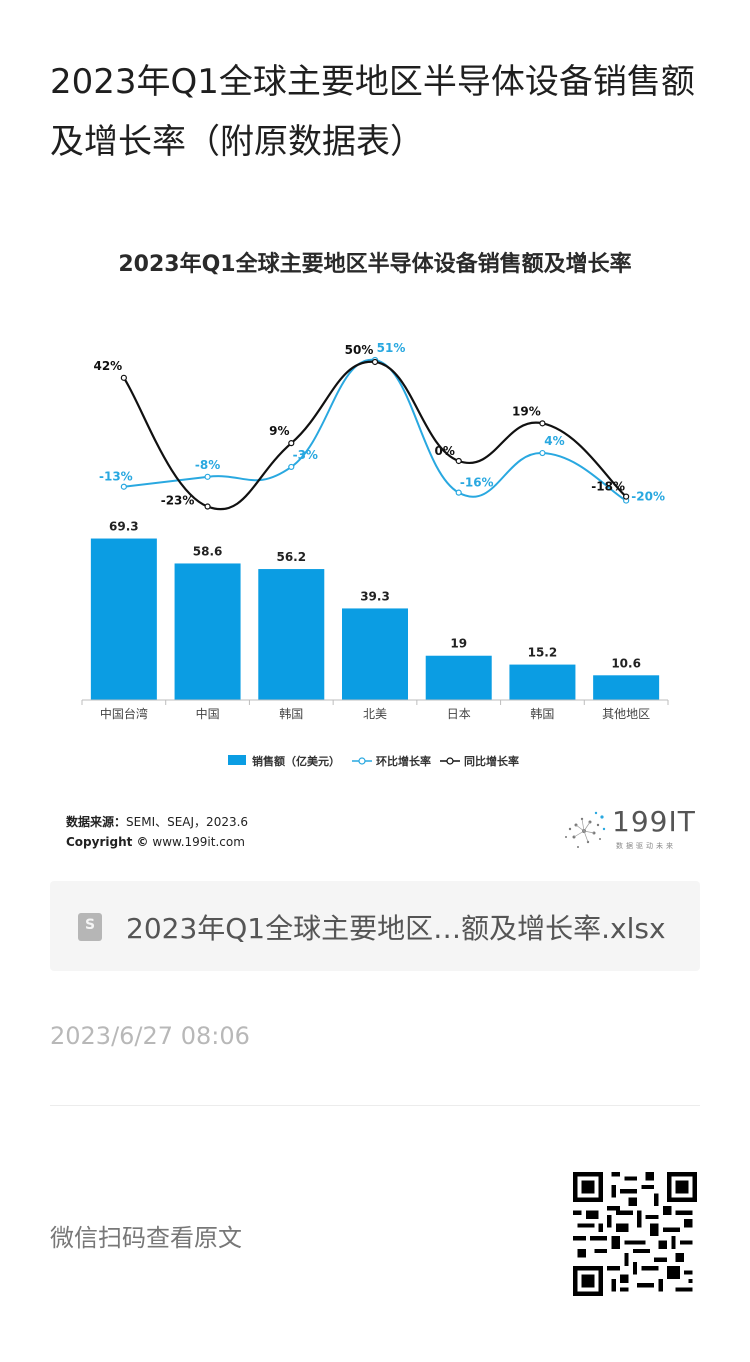 The height and width of the screenshot is (1362, 750). Describe the element at coordinates (124, 713) in the screenshot. I see `x-tick-label: 中国台湾` at that location.